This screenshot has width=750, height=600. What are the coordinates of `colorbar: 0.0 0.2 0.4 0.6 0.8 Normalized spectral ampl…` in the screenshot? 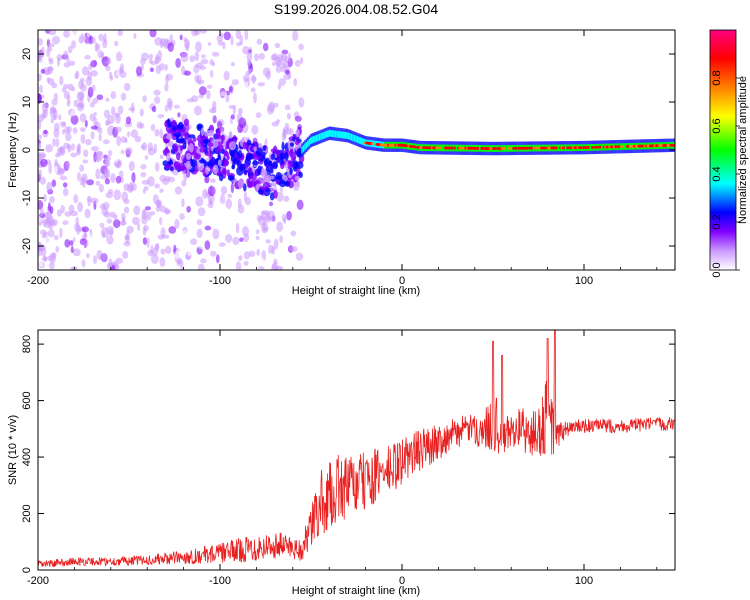 It's located at (729, 153).